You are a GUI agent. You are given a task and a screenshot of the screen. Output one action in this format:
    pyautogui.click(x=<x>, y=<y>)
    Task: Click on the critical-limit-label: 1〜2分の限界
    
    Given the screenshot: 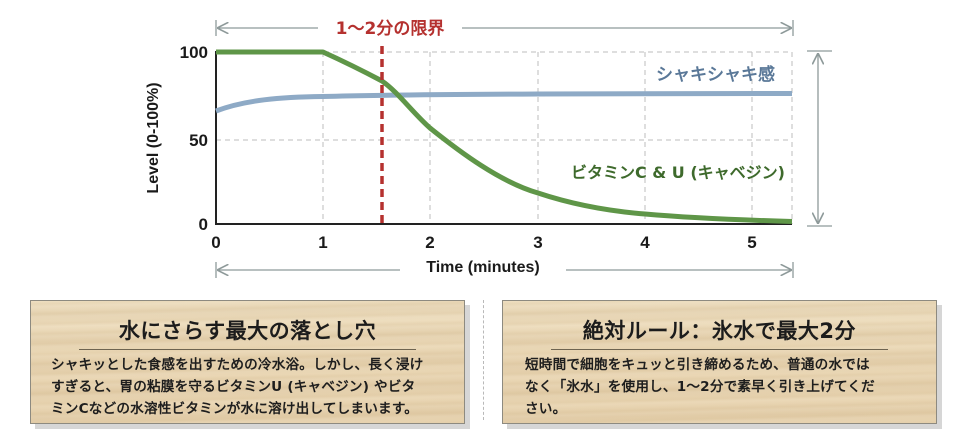 What is the action you would take?
    pyautogui.click(x=390, y=29)
    